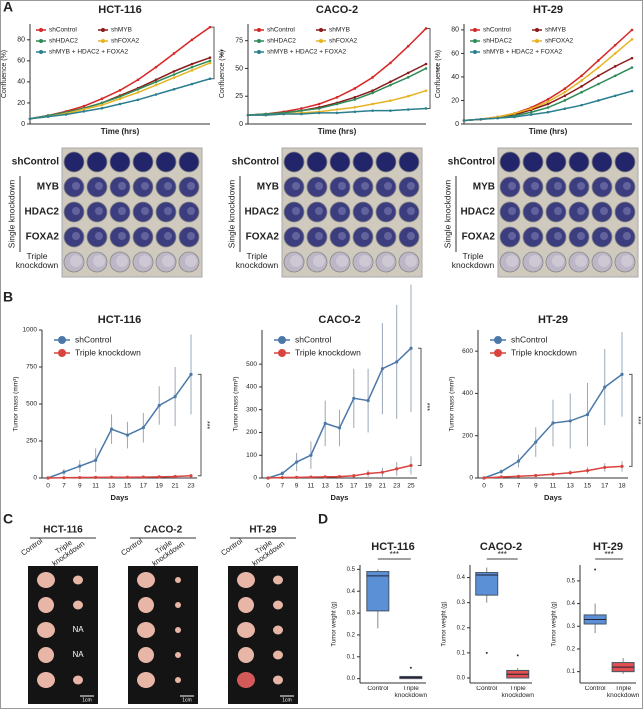  What do you see at coordinates (455, 100) in the screenshot?
I see `y-tick-label: 20` at bounding box center [455, 100].